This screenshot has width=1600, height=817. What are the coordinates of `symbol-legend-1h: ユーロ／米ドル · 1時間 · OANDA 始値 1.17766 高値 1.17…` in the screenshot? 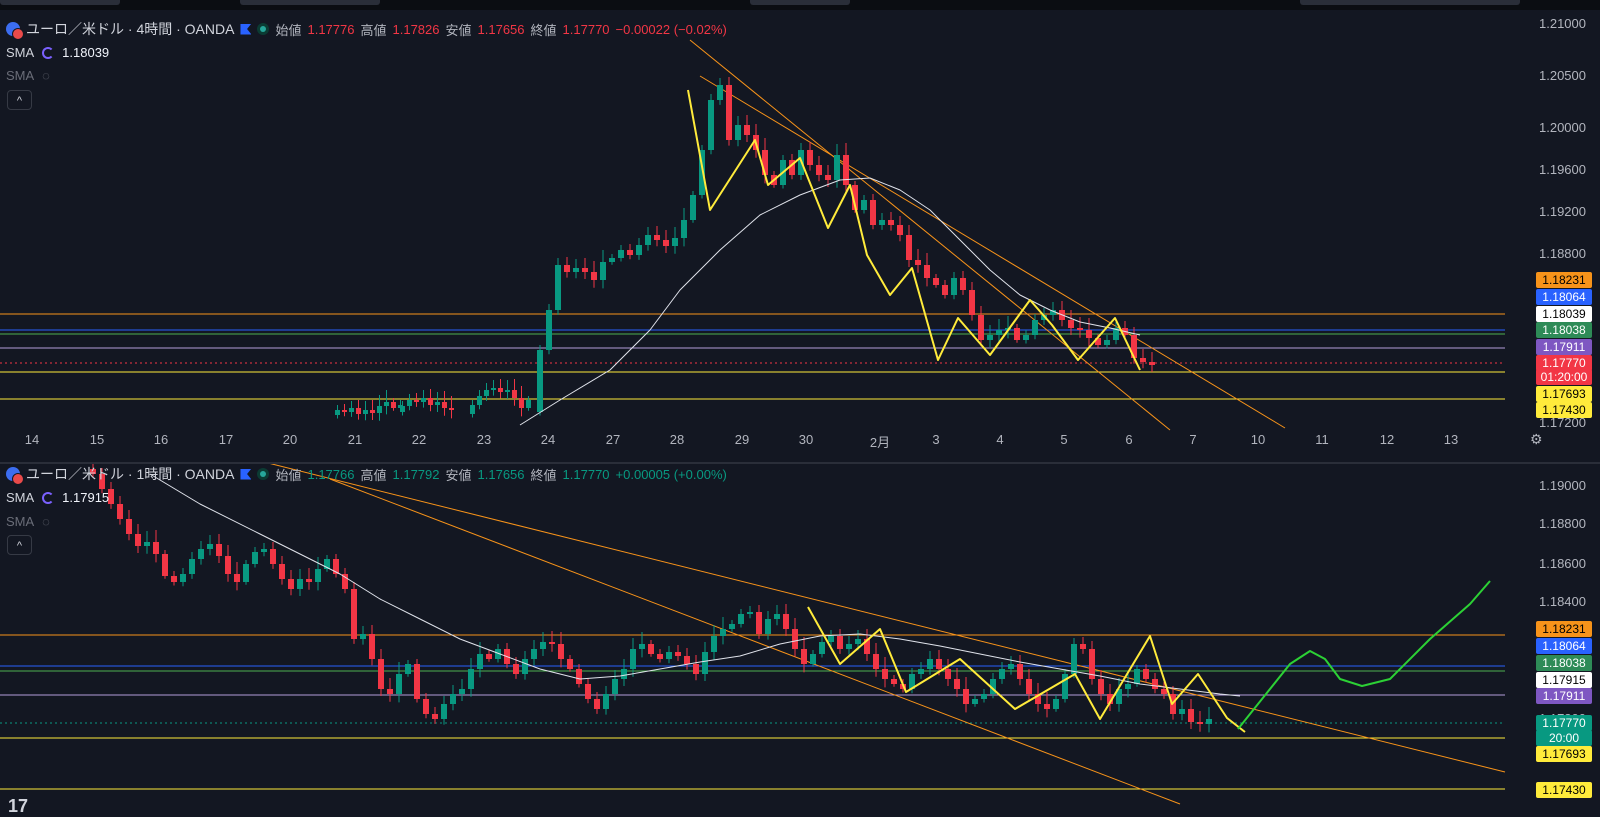 It's located at (366, 474).